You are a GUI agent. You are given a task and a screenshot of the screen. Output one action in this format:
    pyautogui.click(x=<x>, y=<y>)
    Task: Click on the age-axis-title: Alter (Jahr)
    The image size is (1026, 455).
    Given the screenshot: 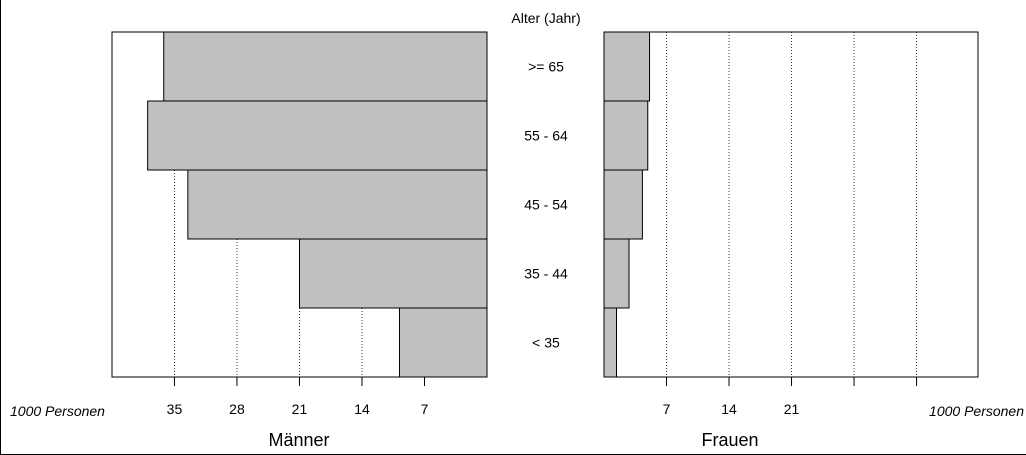 What is the action you would take?
    pyautogui.click(x=545, y=18)
    